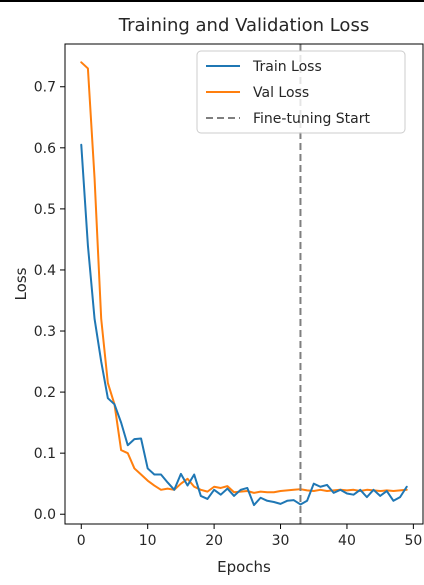 The width and height of the screenshot is (424, 585). I want to click on y-tick-label: 0.6, so click(45, 149).